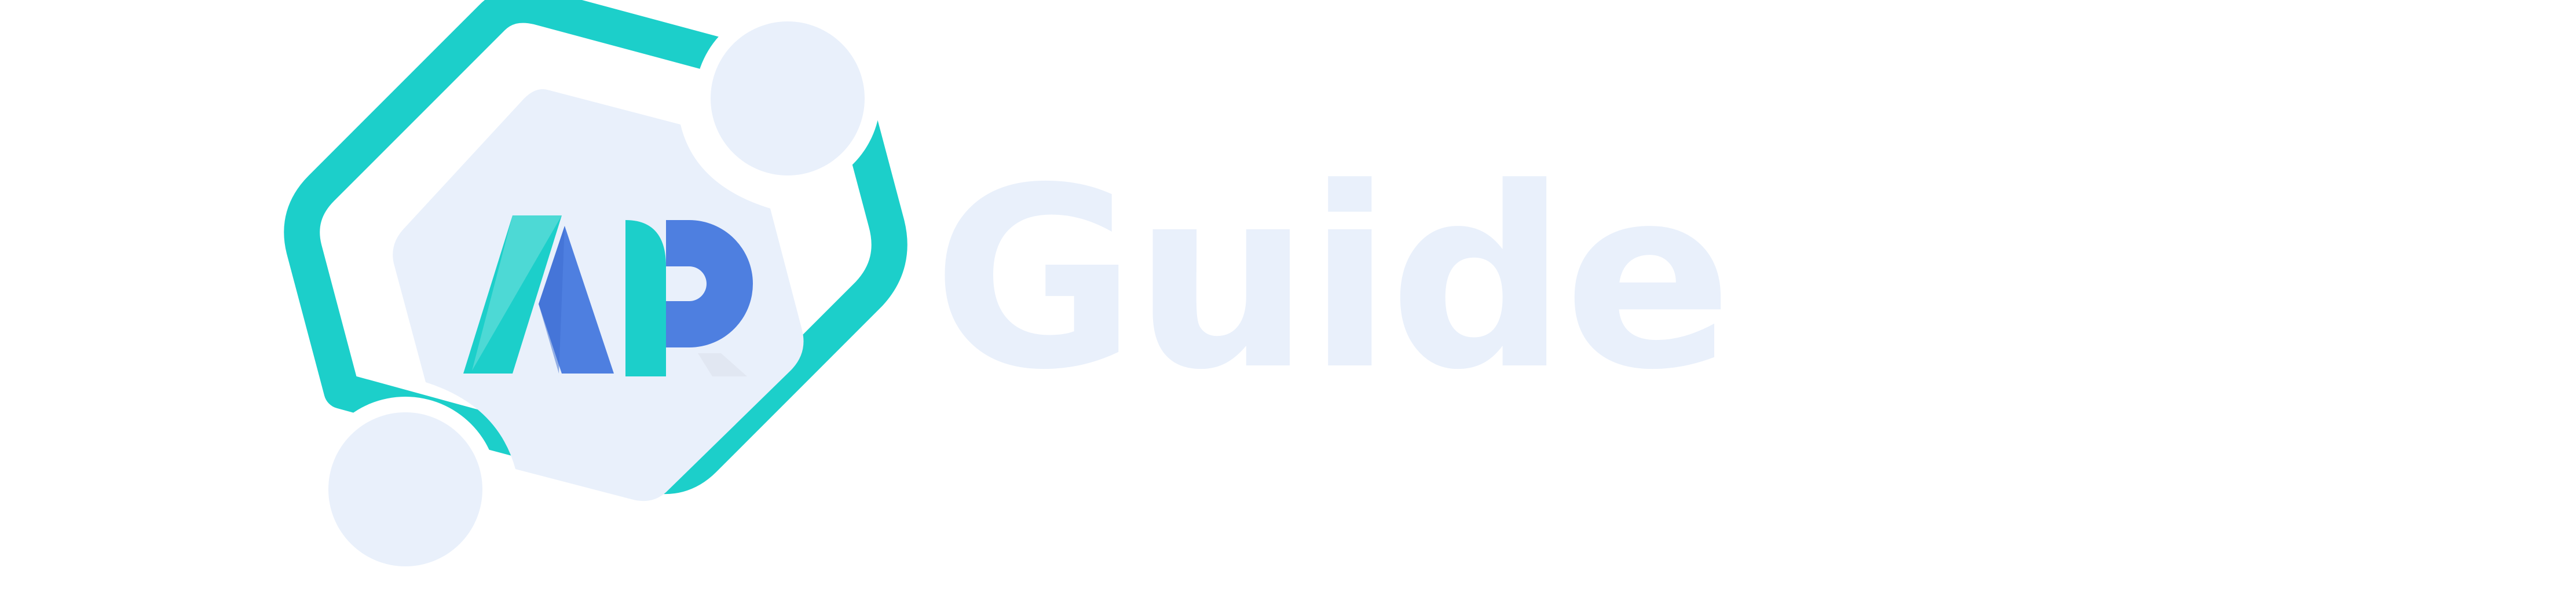  Describe the element at coordinates (538, 294) in the screenshot. I see `monogram-letter-a` at that location.